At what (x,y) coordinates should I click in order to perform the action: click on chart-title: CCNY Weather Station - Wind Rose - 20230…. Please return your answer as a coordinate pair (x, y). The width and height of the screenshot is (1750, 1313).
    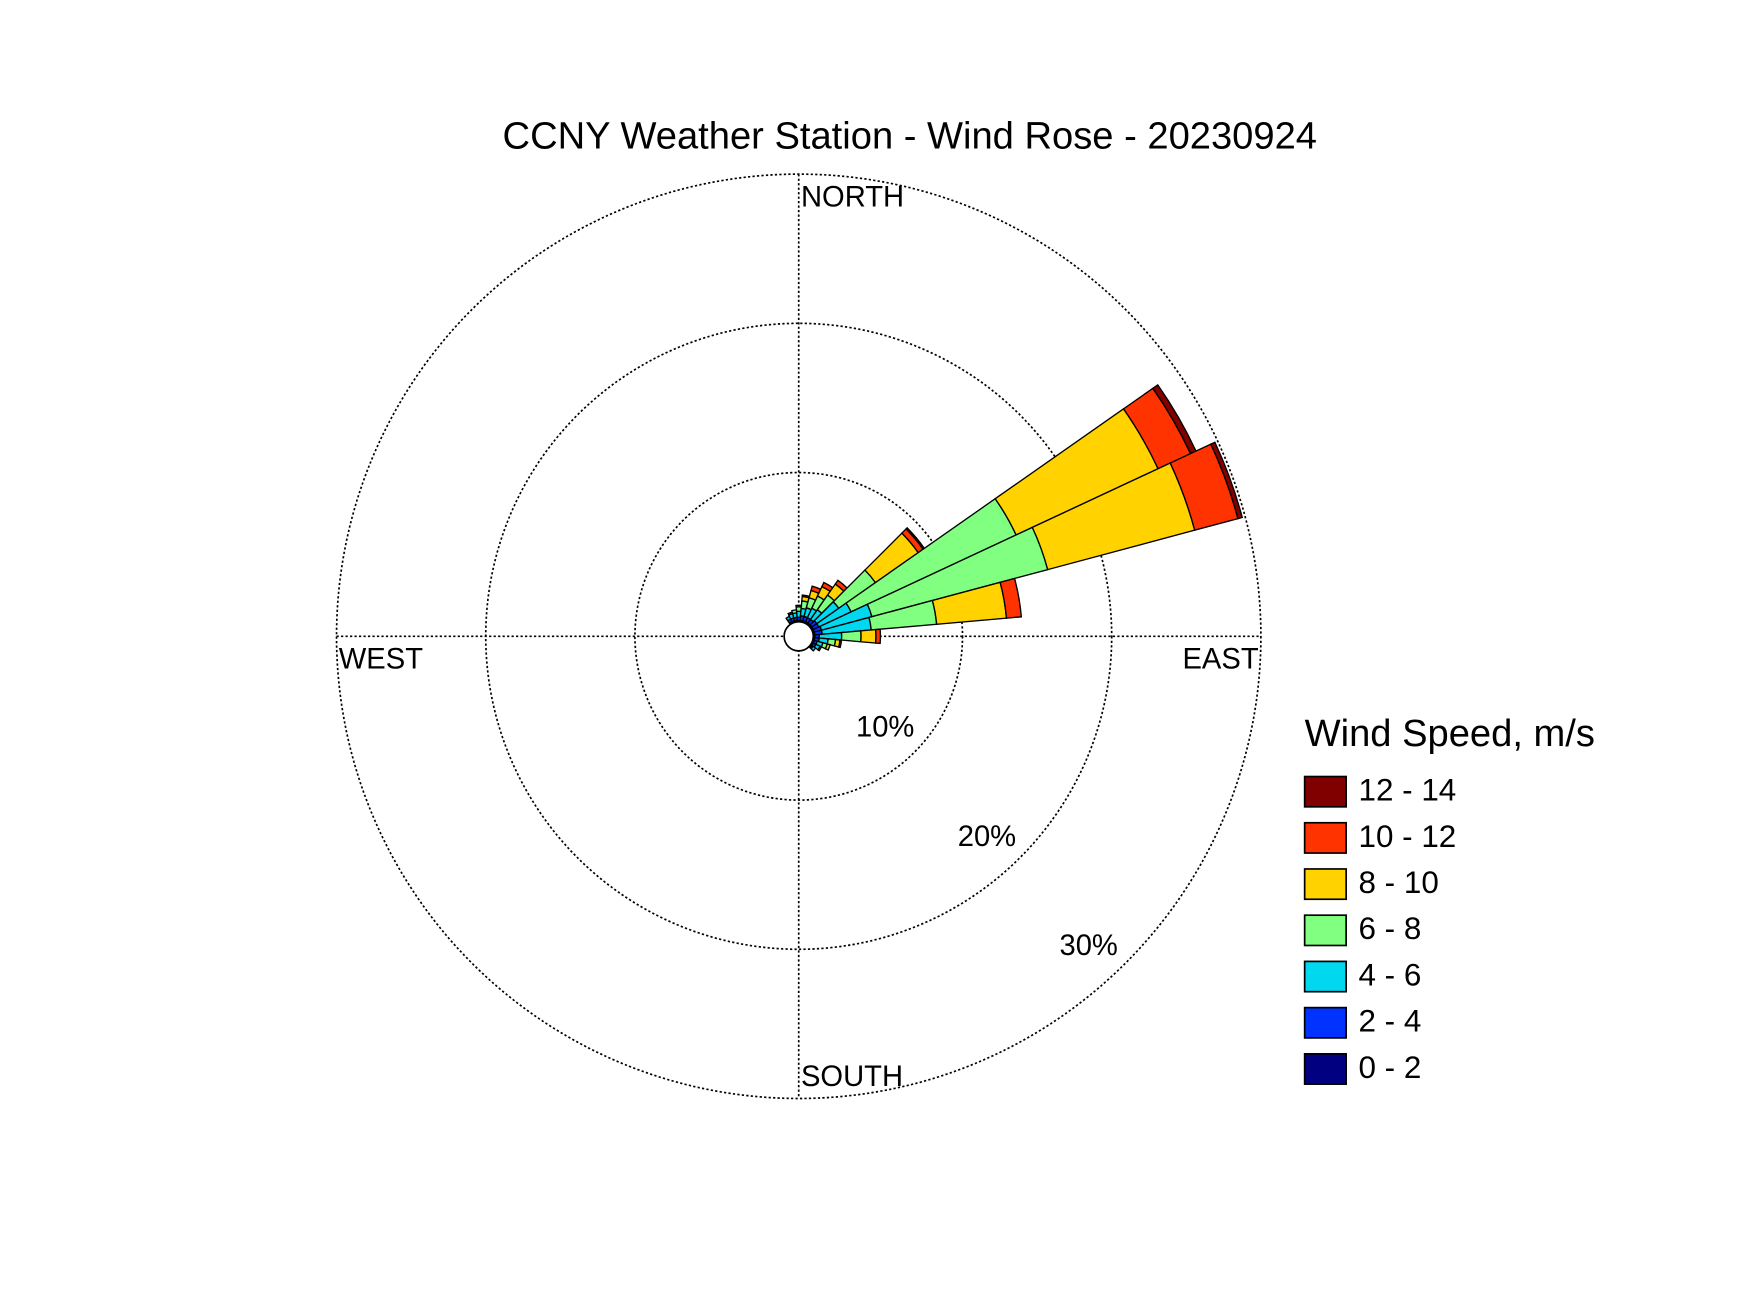
    Looking at the image, I should click on (910, 135).